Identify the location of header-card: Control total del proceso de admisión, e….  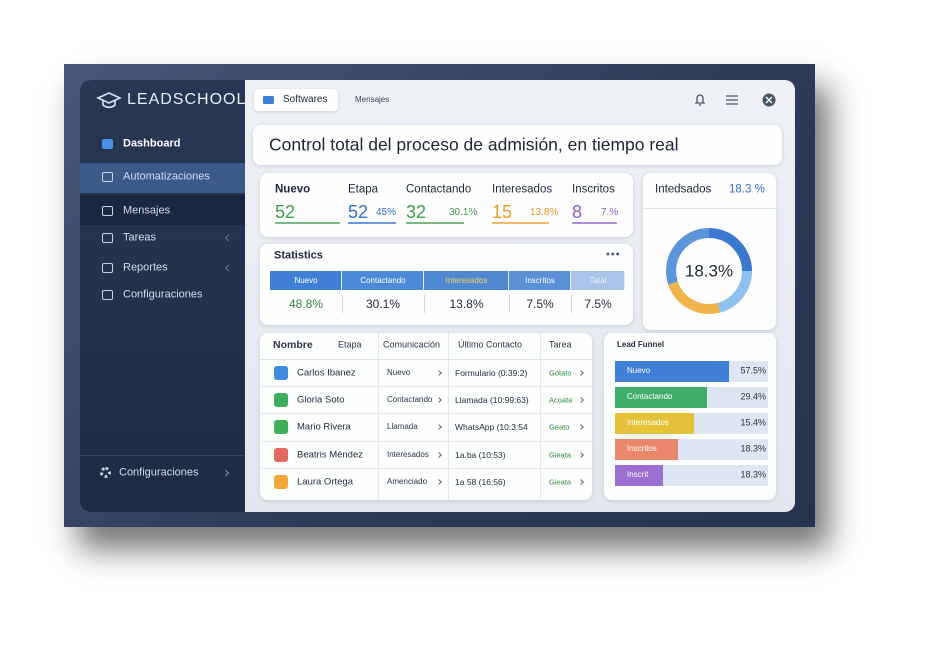
(517, 145).